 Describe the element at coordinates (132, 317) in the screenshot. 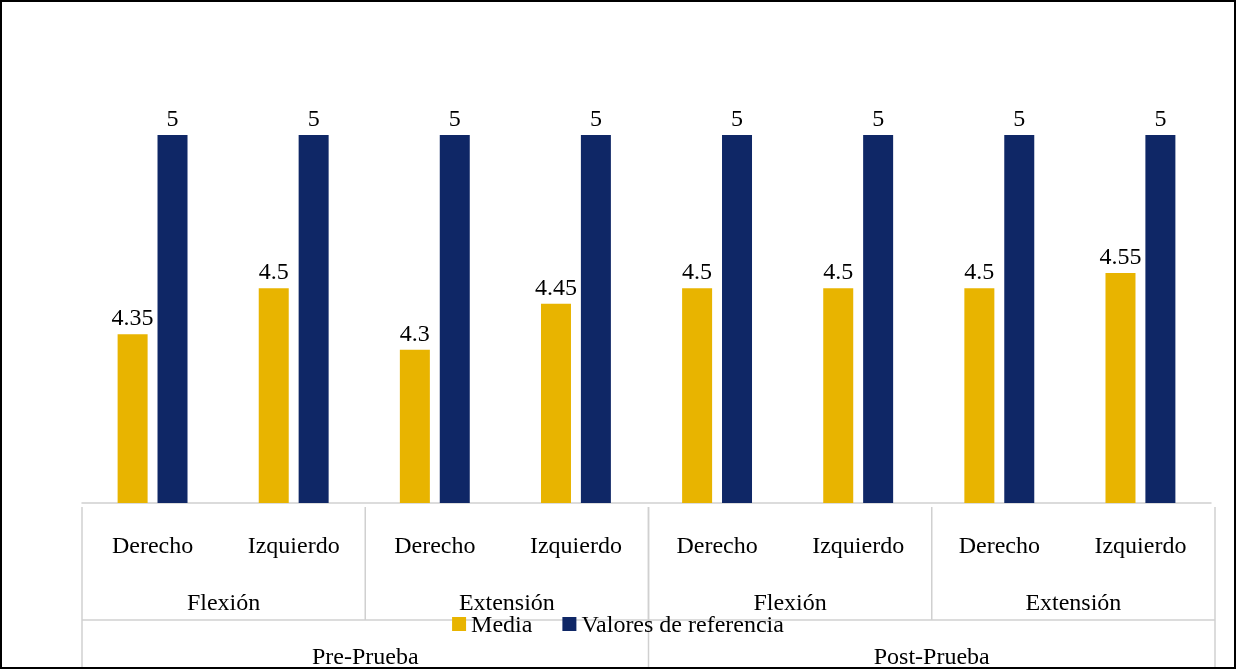

I see `data-label: 4.35` at that location.